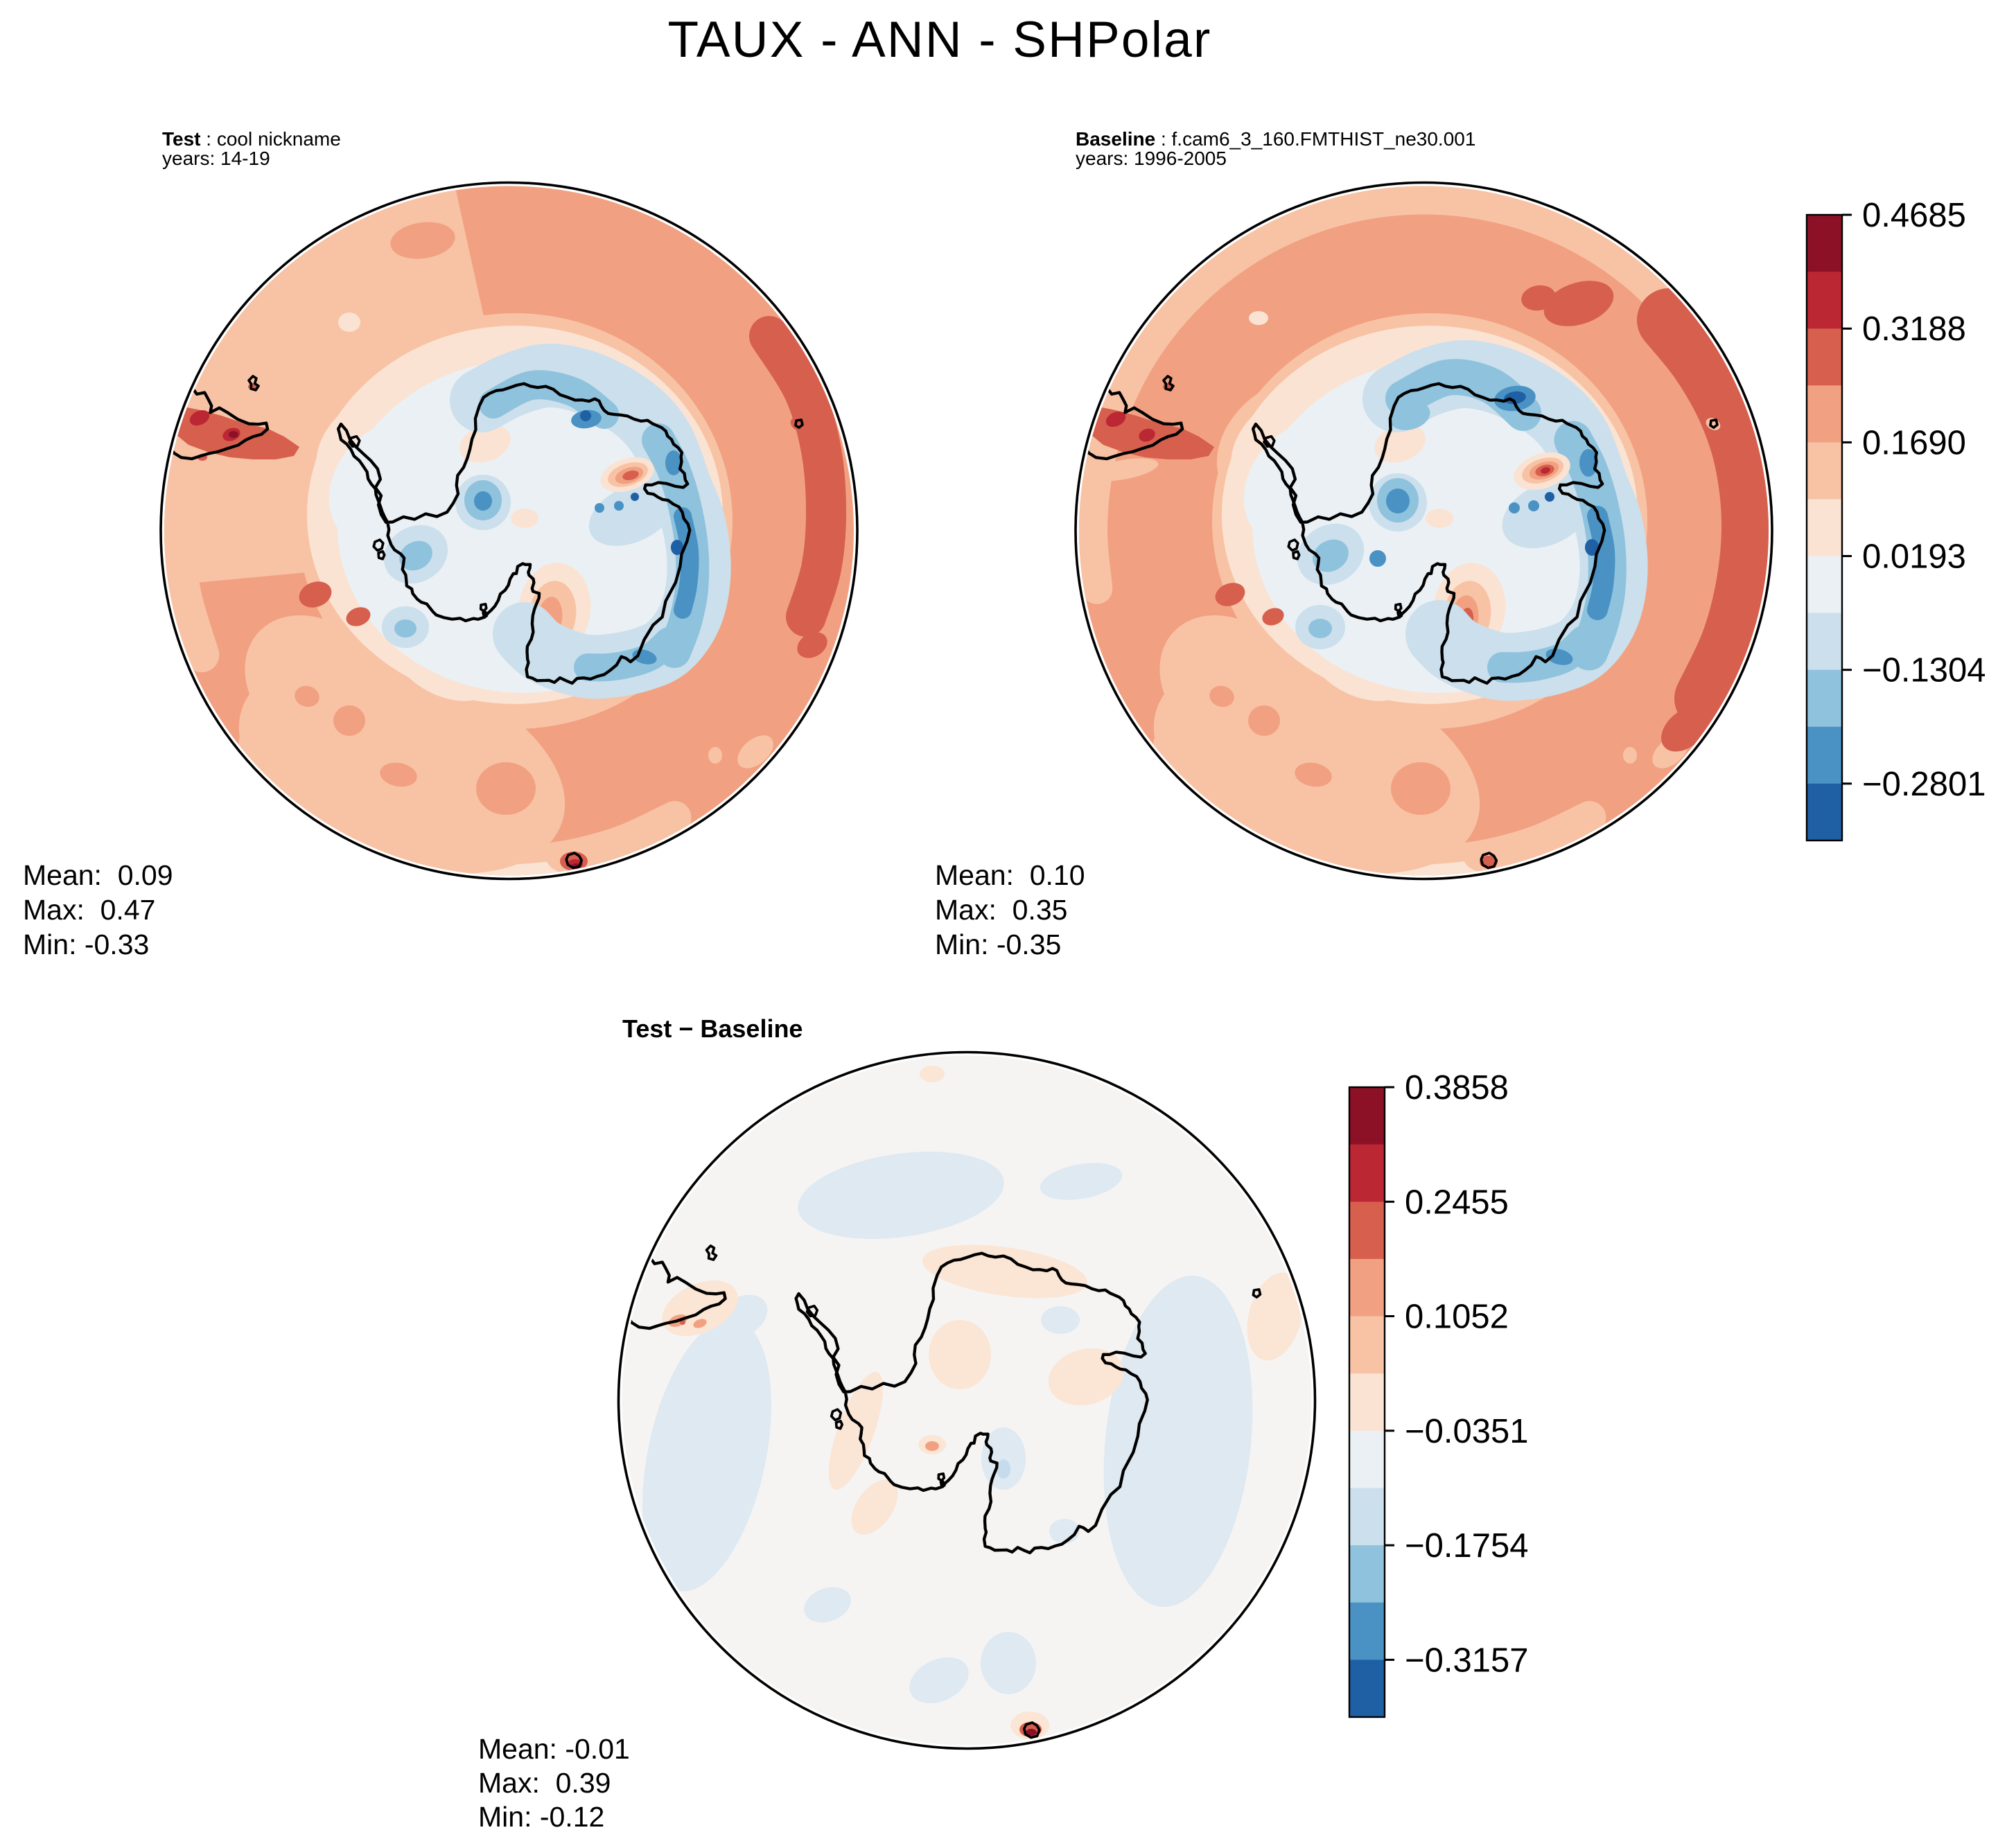  Describe the element at coordinates (1457, 1202) in the screenshot. I see `svg-text: 0.2455` at that location.